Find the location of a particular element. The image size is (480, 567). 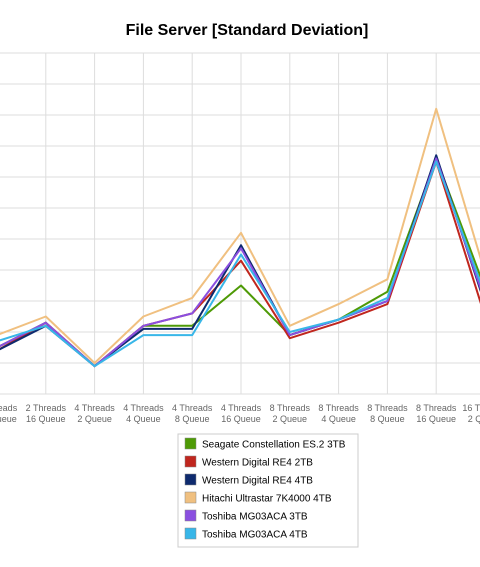

chart-title: File Server [Standard Deviation] is located at coordinates (247, 30).